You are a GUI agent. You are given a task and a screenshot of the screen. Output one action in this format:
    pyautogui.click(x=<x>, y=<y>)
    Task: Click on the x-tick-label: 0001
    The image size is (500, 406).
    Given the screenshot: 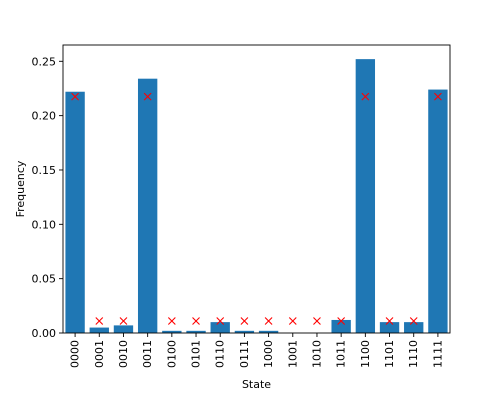 What is the action you would take?
    pyautogui.click(x=99, y=354)
    